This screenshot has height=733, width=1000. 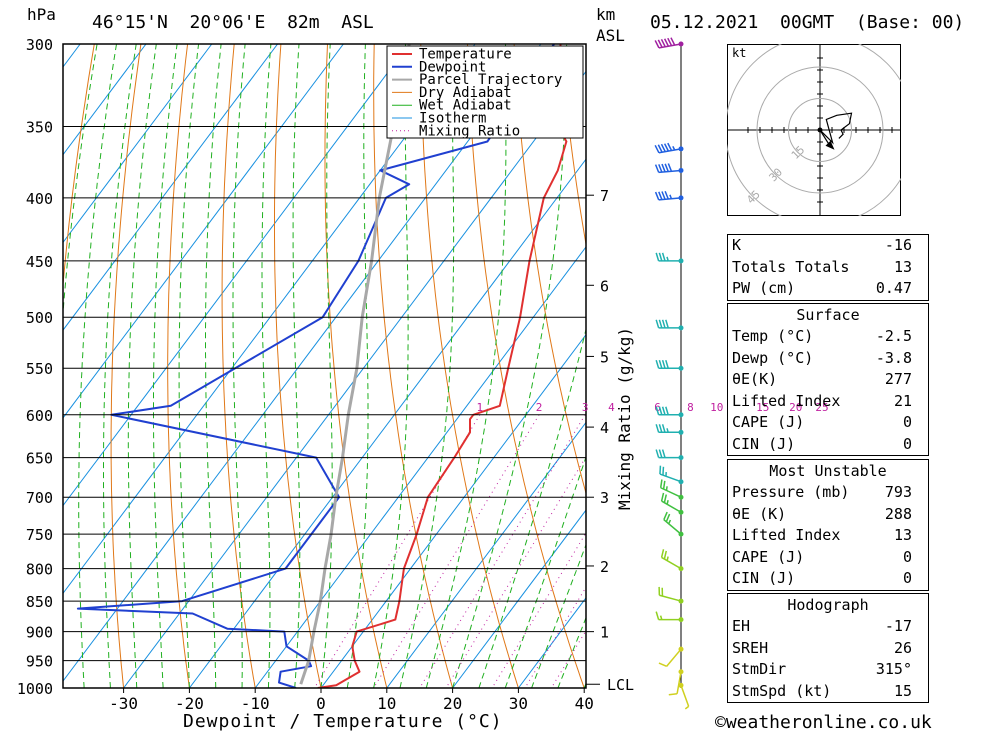 I want to click on hodograph-row: EH -17, so click(x=822, y=626).